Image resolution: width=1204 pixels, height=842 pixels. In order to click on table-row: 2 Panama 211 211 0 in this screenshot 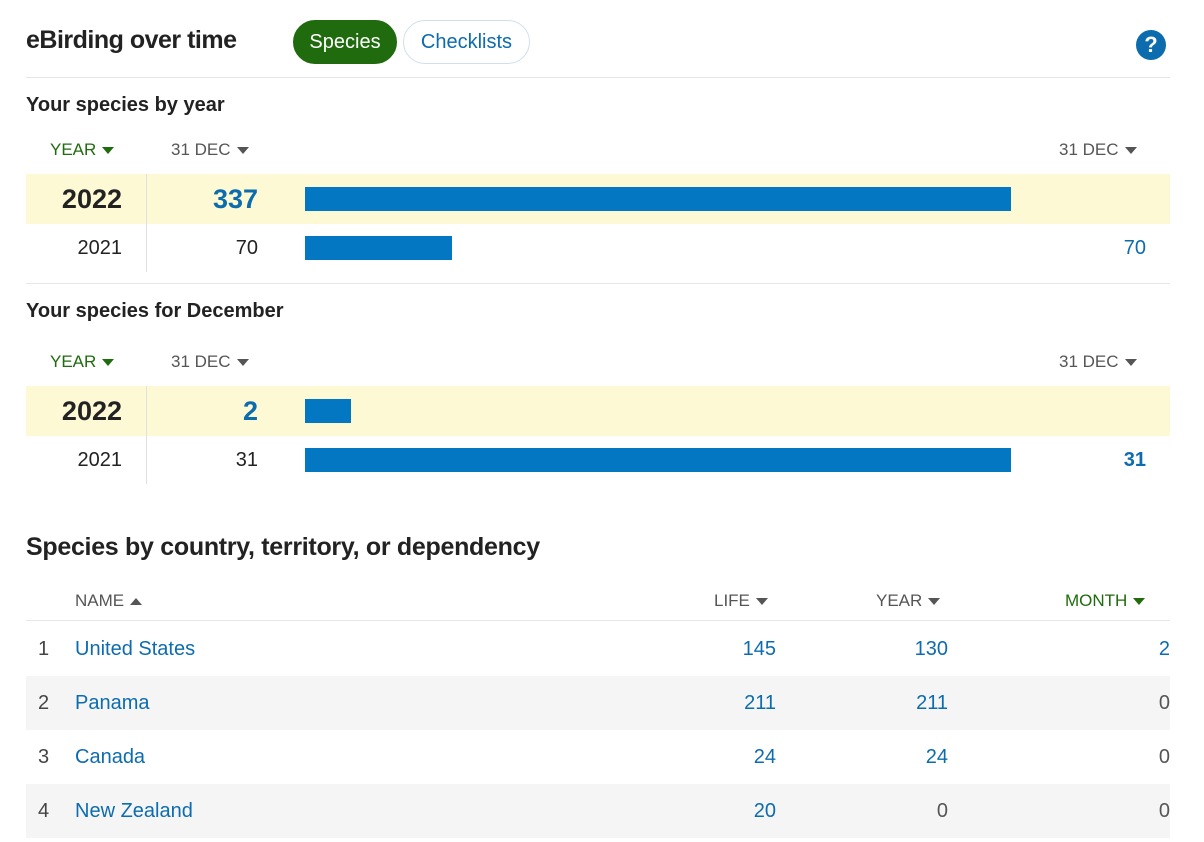, I will do `click(598, 703)`.